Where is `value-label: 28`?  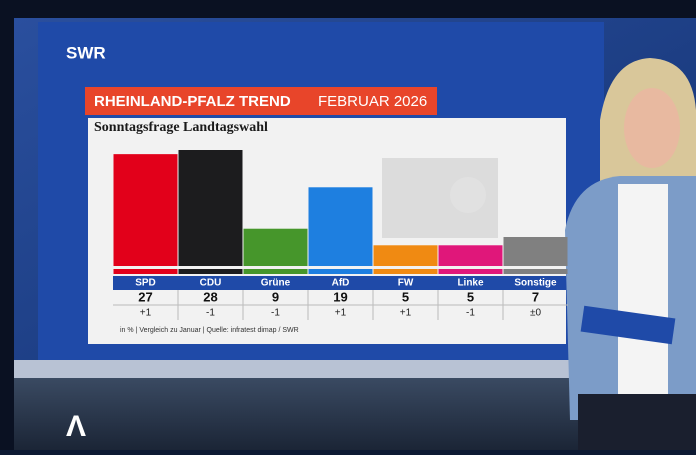 value-label: 28 is located at coordinates (210, 296).